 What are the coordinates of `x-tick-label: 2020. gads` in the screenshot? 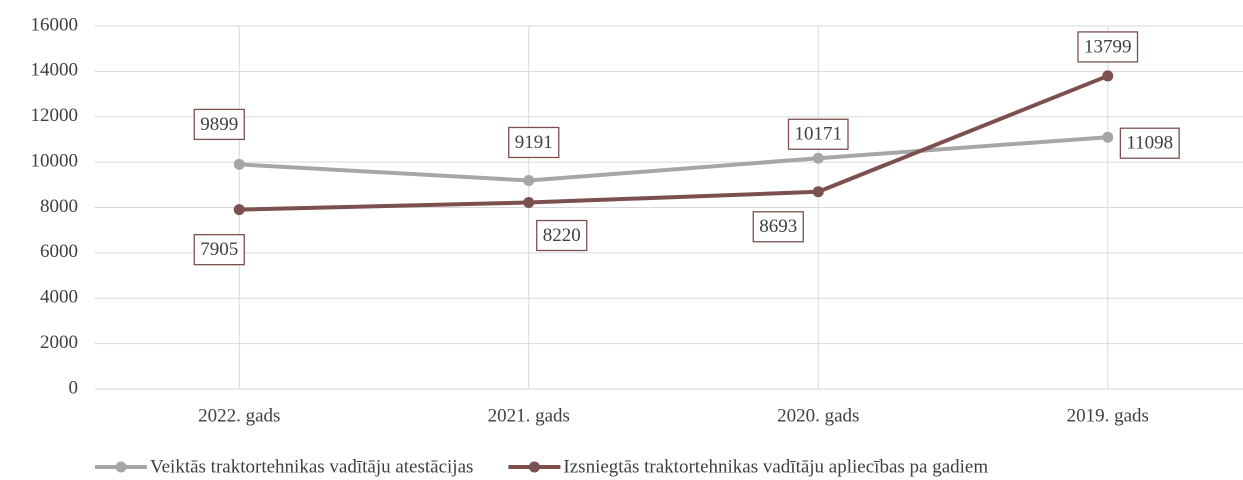 It's located at (818, 415).